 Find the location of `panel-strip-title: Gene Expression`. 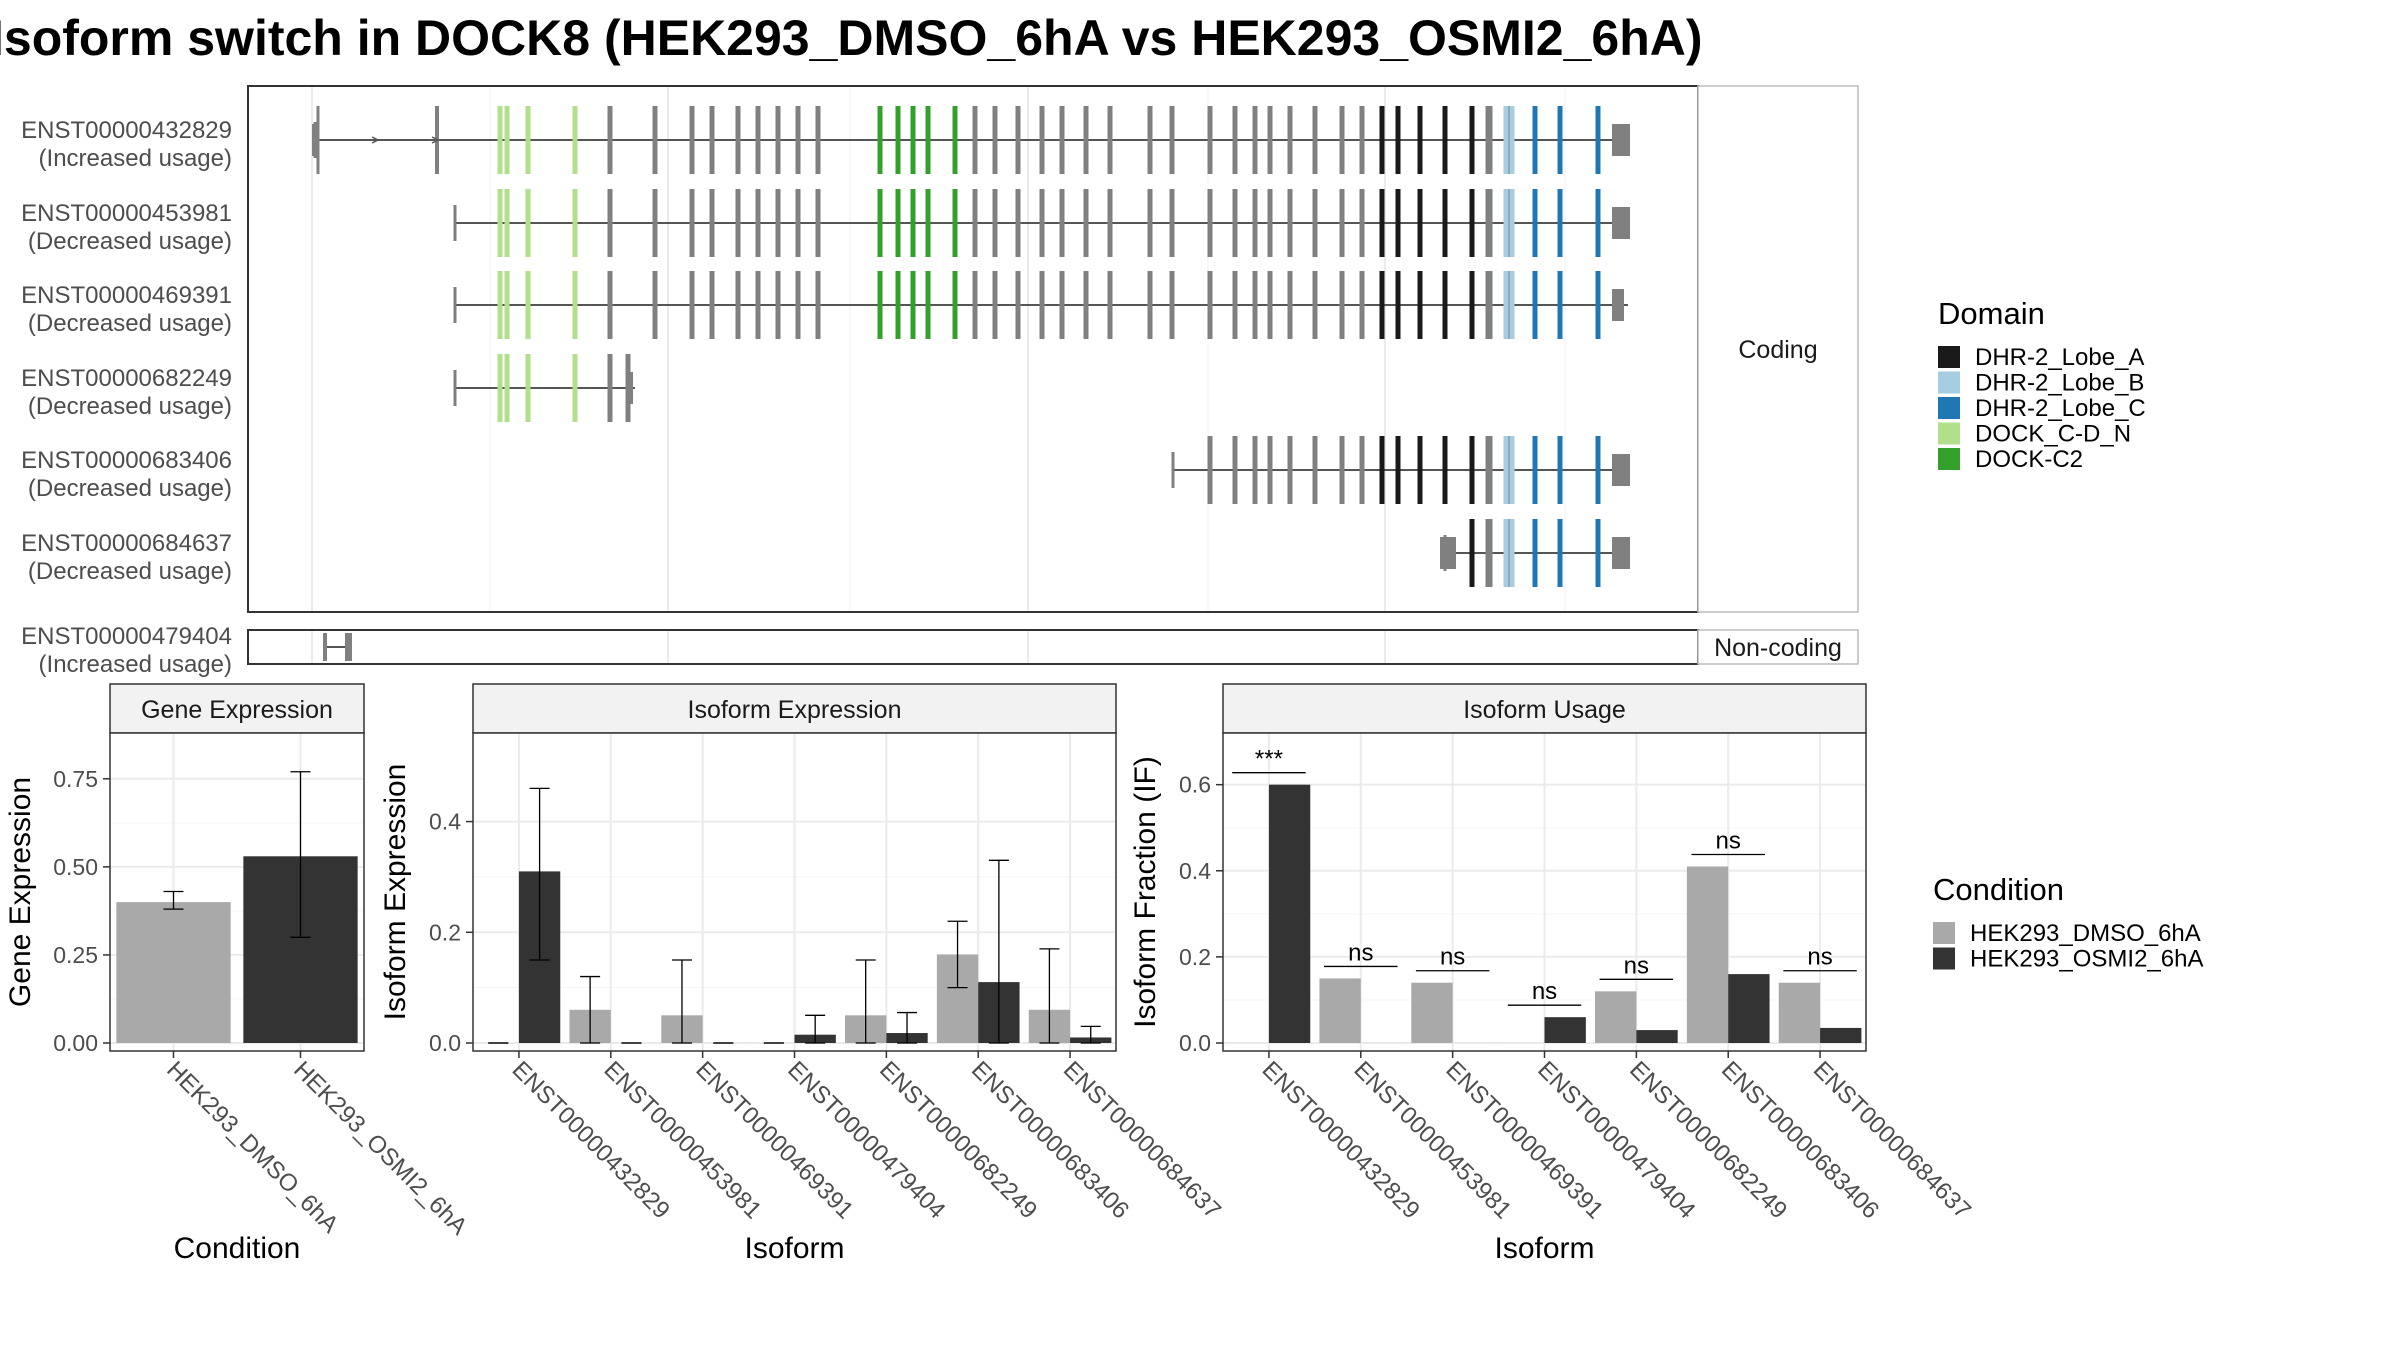

panel-strip-title: Gene Expression is located at coordinates (237, 710).